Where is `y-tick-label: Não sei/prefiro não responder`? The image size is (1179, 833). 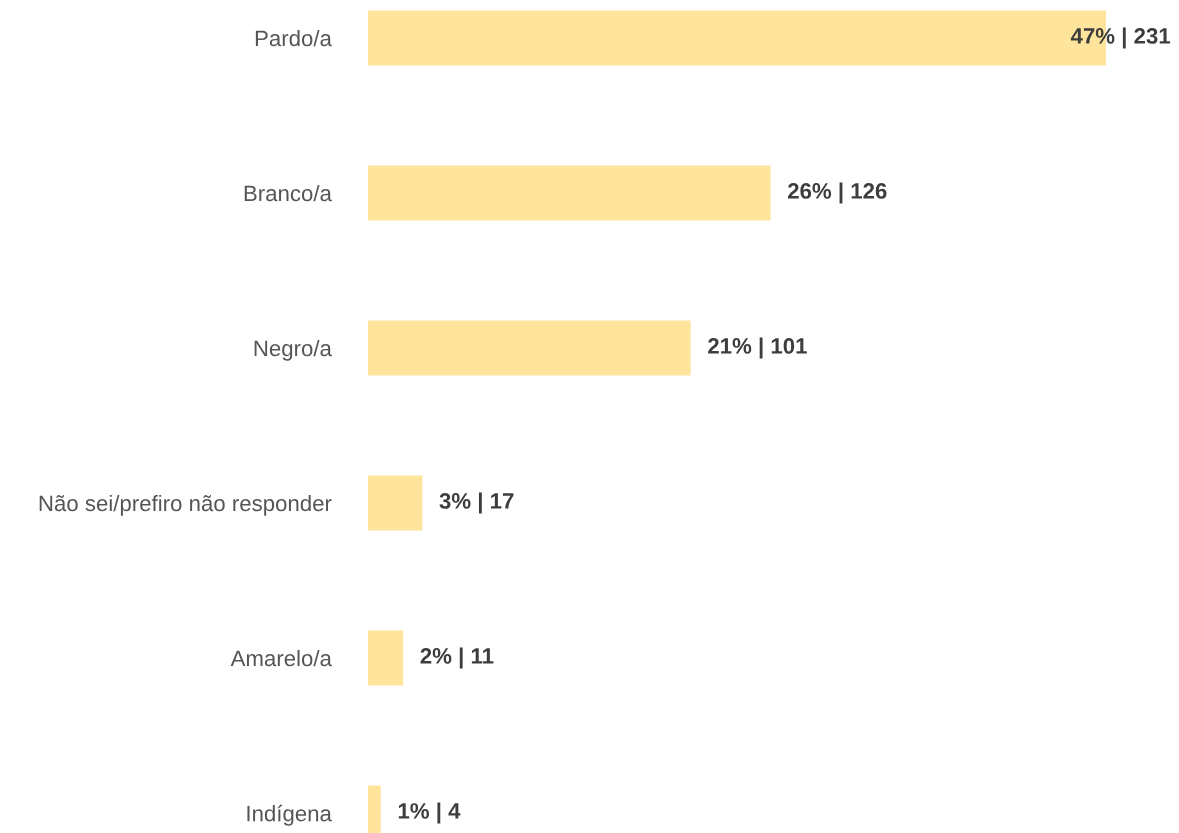
y-tick-label: Não sei/prefiro não responder is located at coordinates (185, 505).